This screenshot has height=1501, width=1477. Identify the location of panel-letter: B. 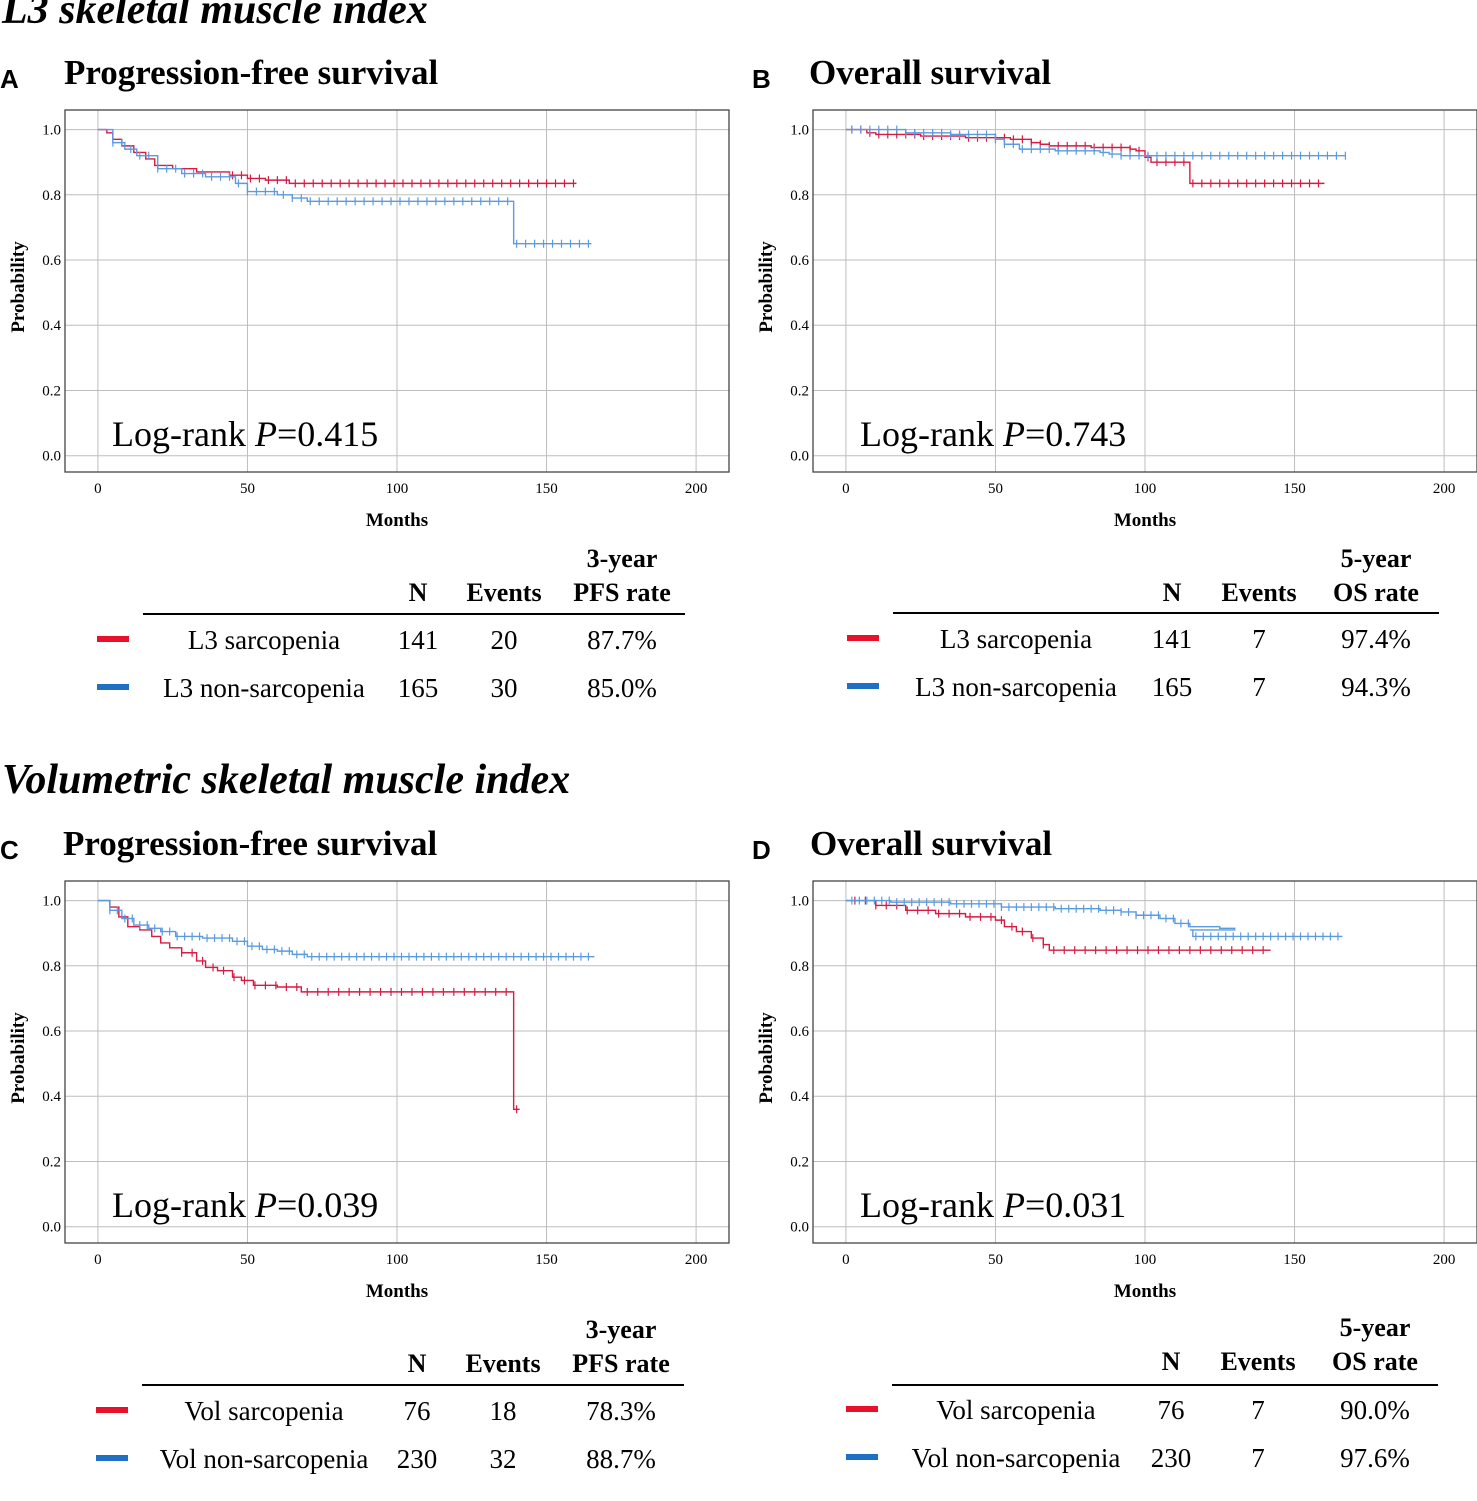
(761, 79).